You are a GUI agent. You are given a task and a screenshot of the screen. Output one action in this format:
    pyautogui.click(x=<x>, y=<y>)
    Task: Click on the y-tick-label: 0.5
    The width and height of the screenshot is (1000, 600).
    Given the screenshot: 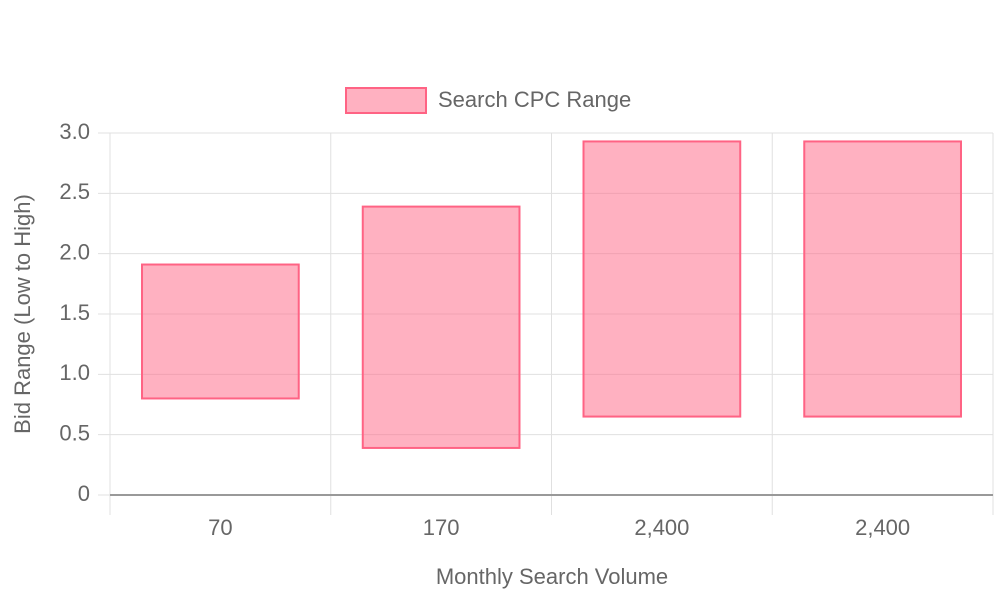 What is the action you would take?
    pyautogui.click(x=74, y=432)
    